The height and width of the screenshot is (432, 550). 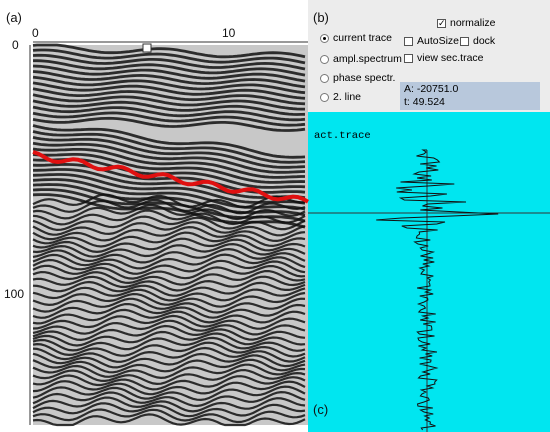 I want to click on panel-label: (a), so click(x=14, y=17).